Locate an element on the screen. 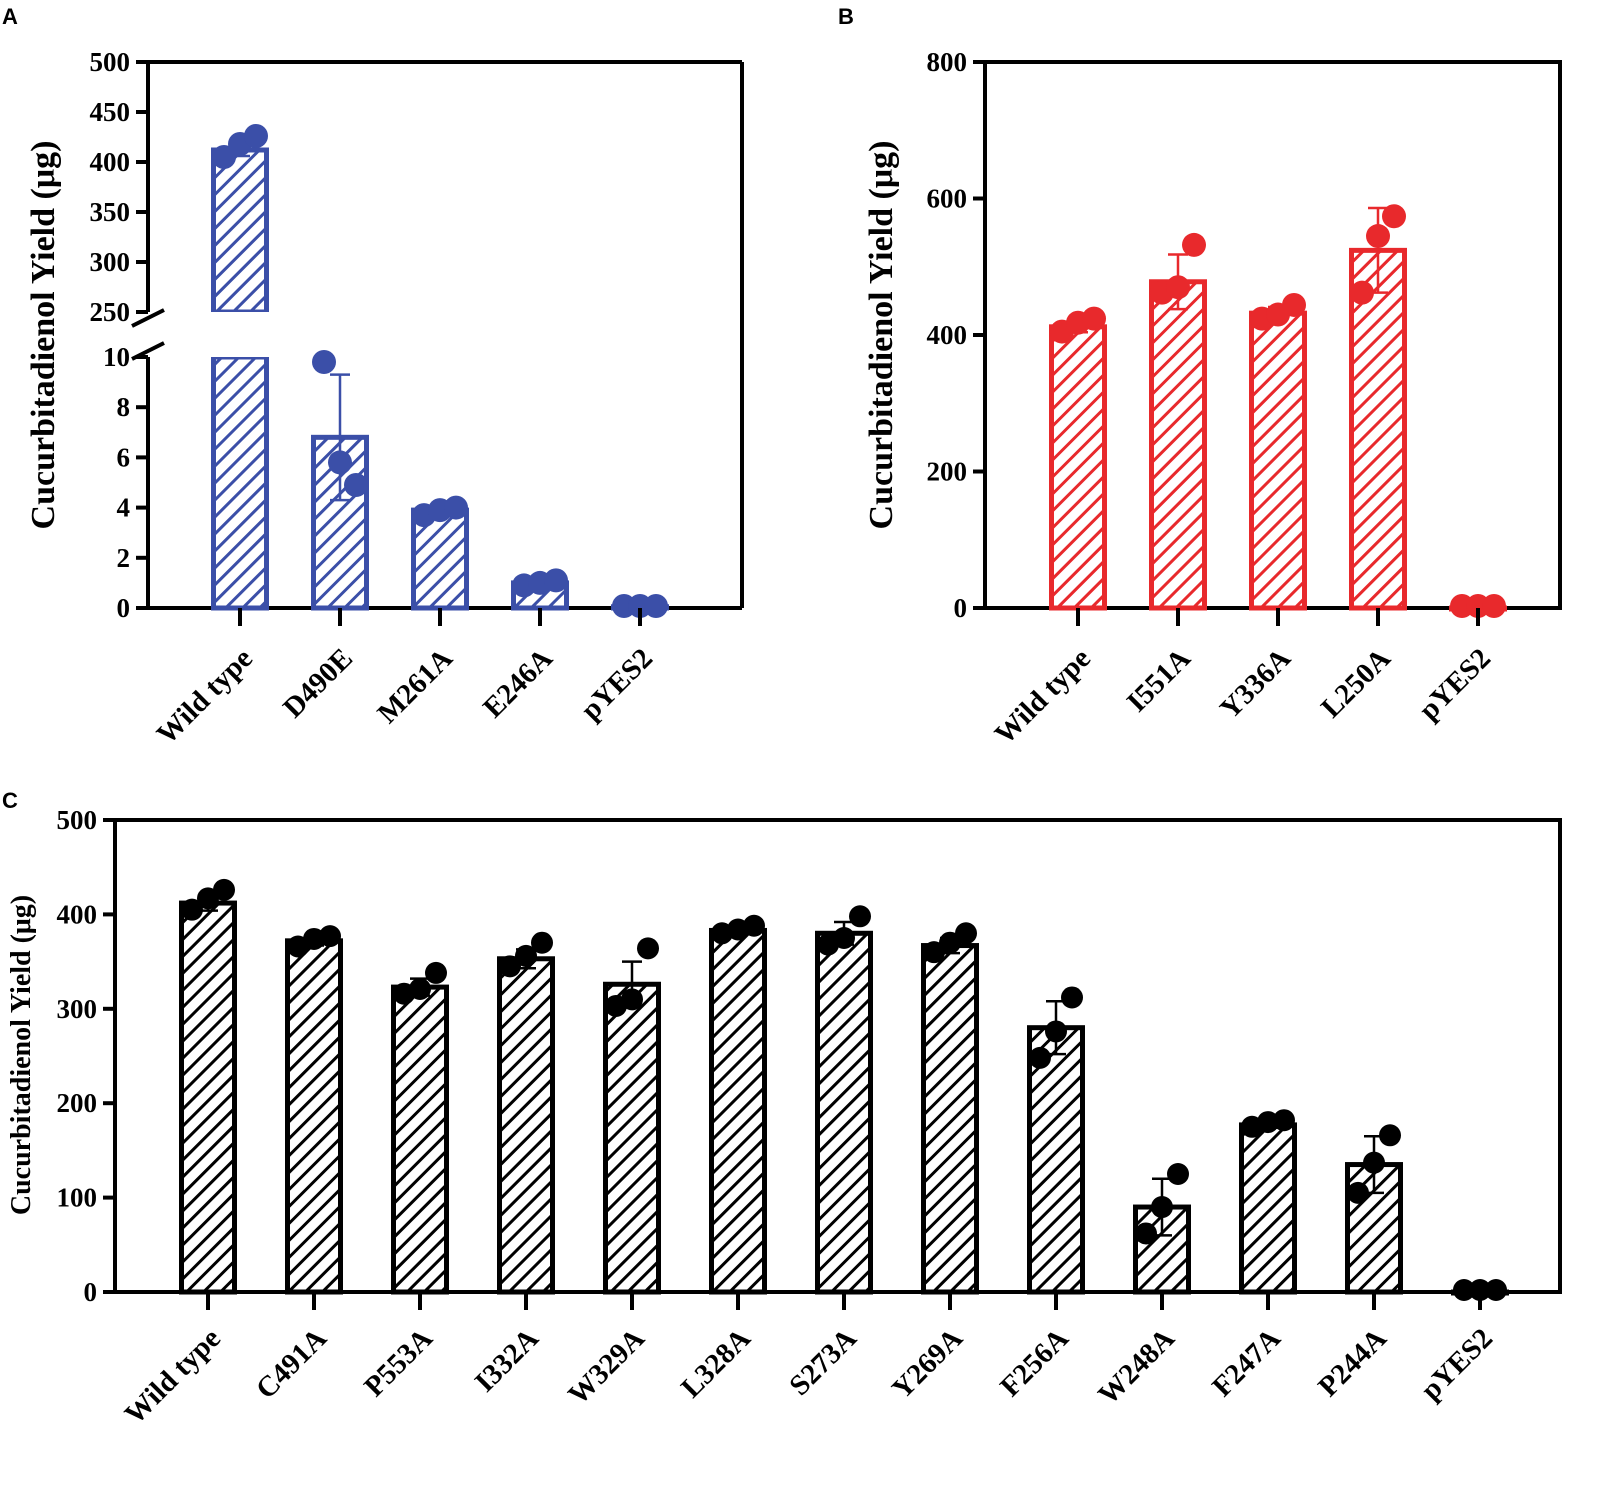 This screenshot has height=1504, width=1617. pa-y-tick-label: 10 is located at coordinates (116, 357).